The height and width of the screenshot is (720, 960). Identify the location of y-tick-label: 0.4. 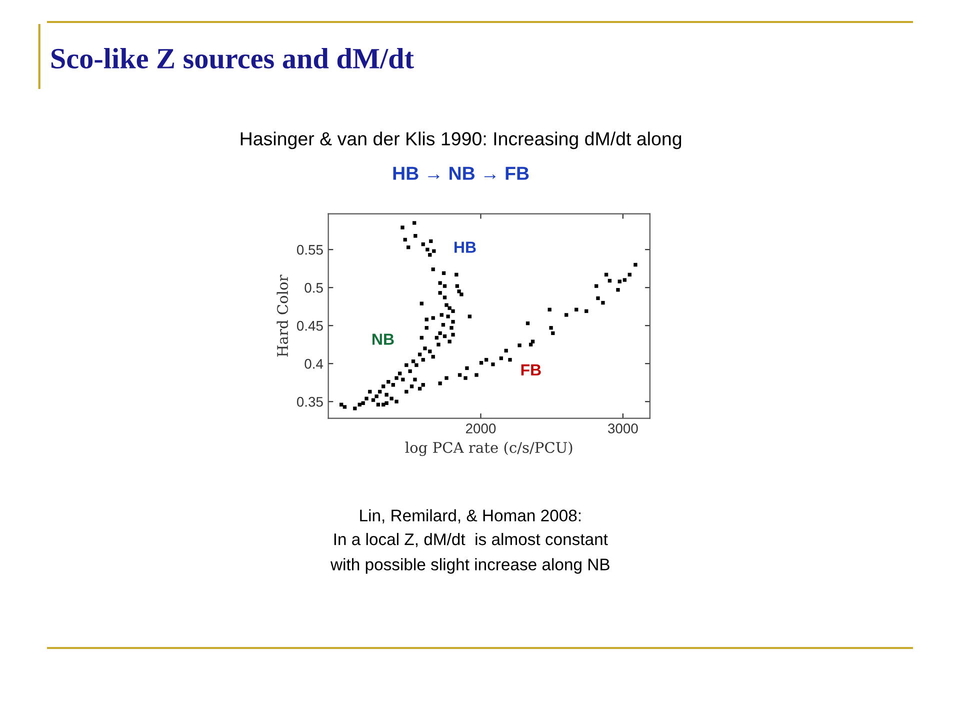
(314, 363).